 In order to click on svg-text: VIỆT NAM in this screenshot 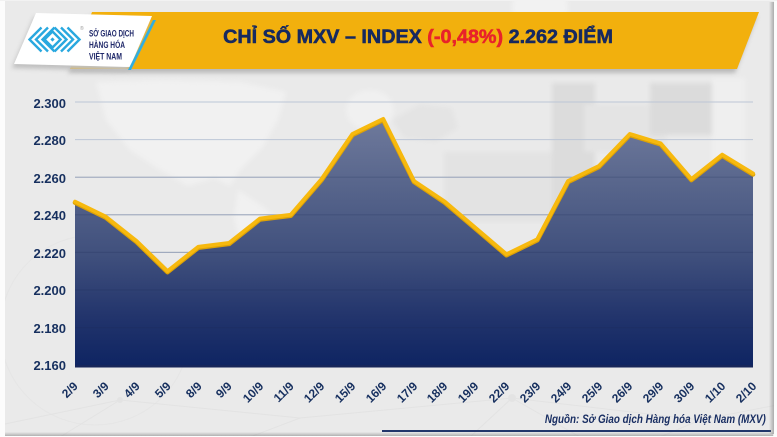, I will do `click(105, 57)`.